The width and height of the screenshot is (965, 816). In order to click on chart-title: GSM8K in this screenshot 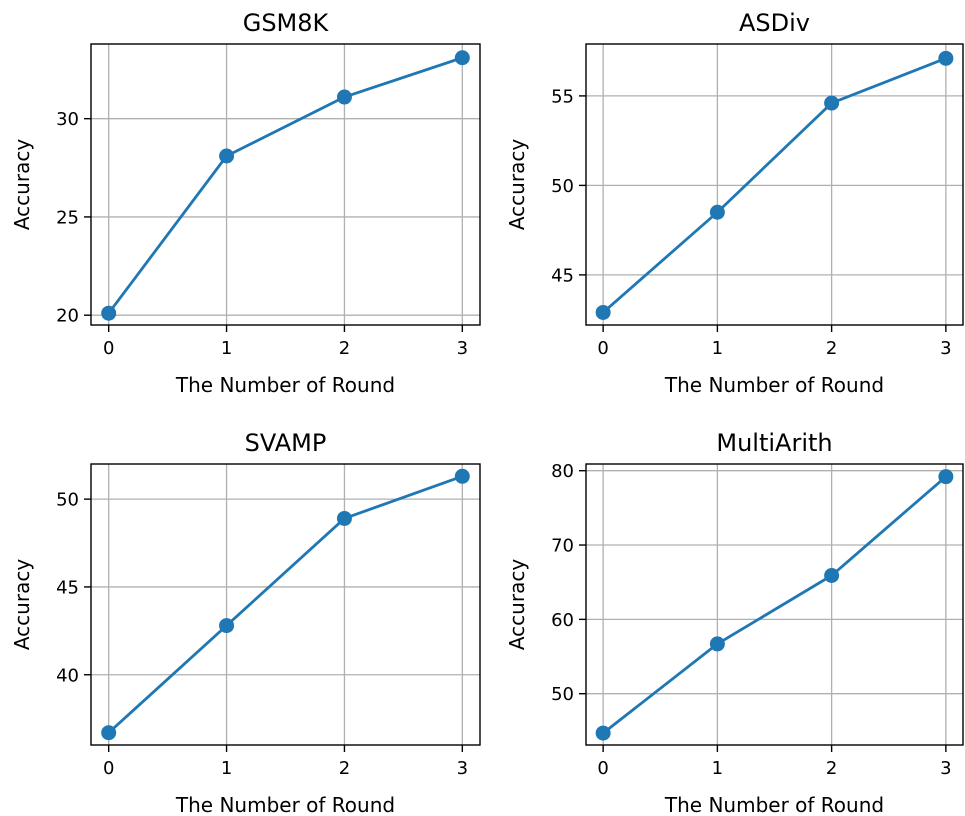, I will do `click(286, 23)`.